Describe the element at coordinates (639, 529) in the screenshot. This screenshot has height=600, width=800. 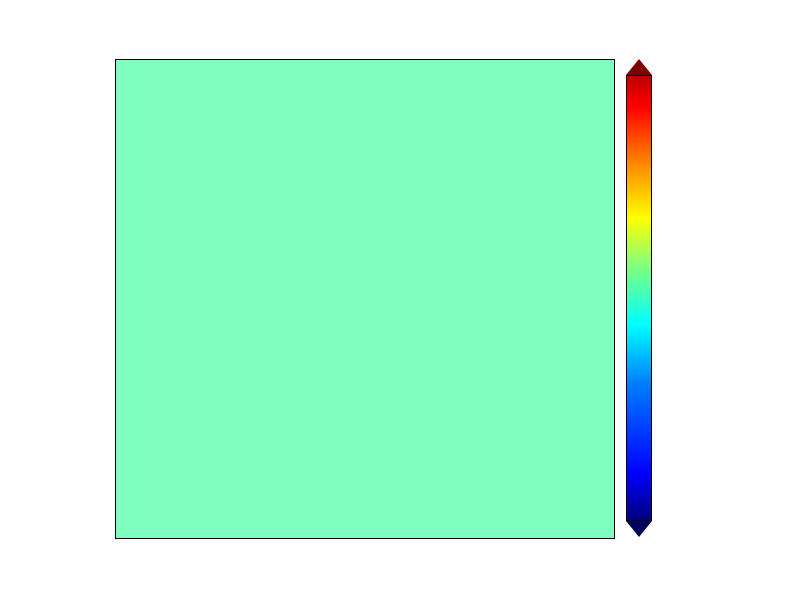
I see `colorbar-under-arrow-icon` at that location.